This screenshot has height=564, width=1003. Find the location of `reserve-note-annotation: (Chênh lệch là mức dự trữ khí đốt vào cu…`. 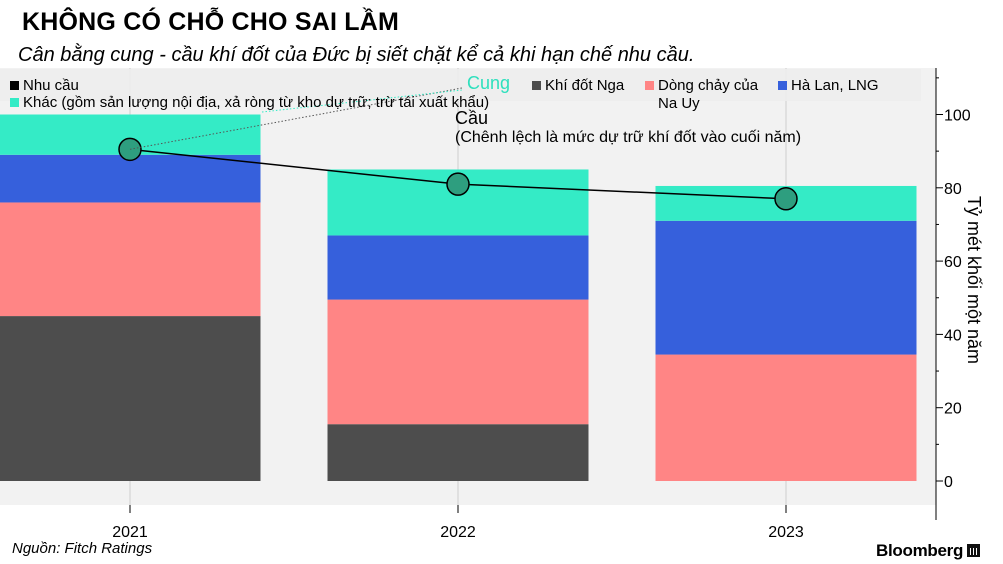

reserve-note-annotation: (Chênh lệch là mức dự trữ khí đốt vào cu… is located at coordinates (628, 137).